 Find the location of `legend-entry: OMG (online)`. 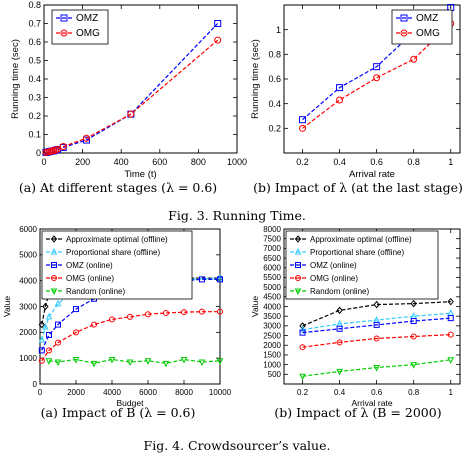

legend-entry: OMG (online) is located at coordinates (334, 278).